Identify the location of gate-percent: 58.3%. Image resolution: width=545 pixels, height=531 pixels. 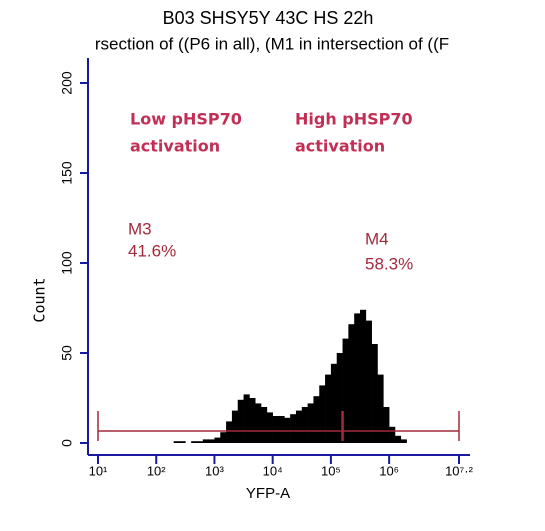
(389, 263).